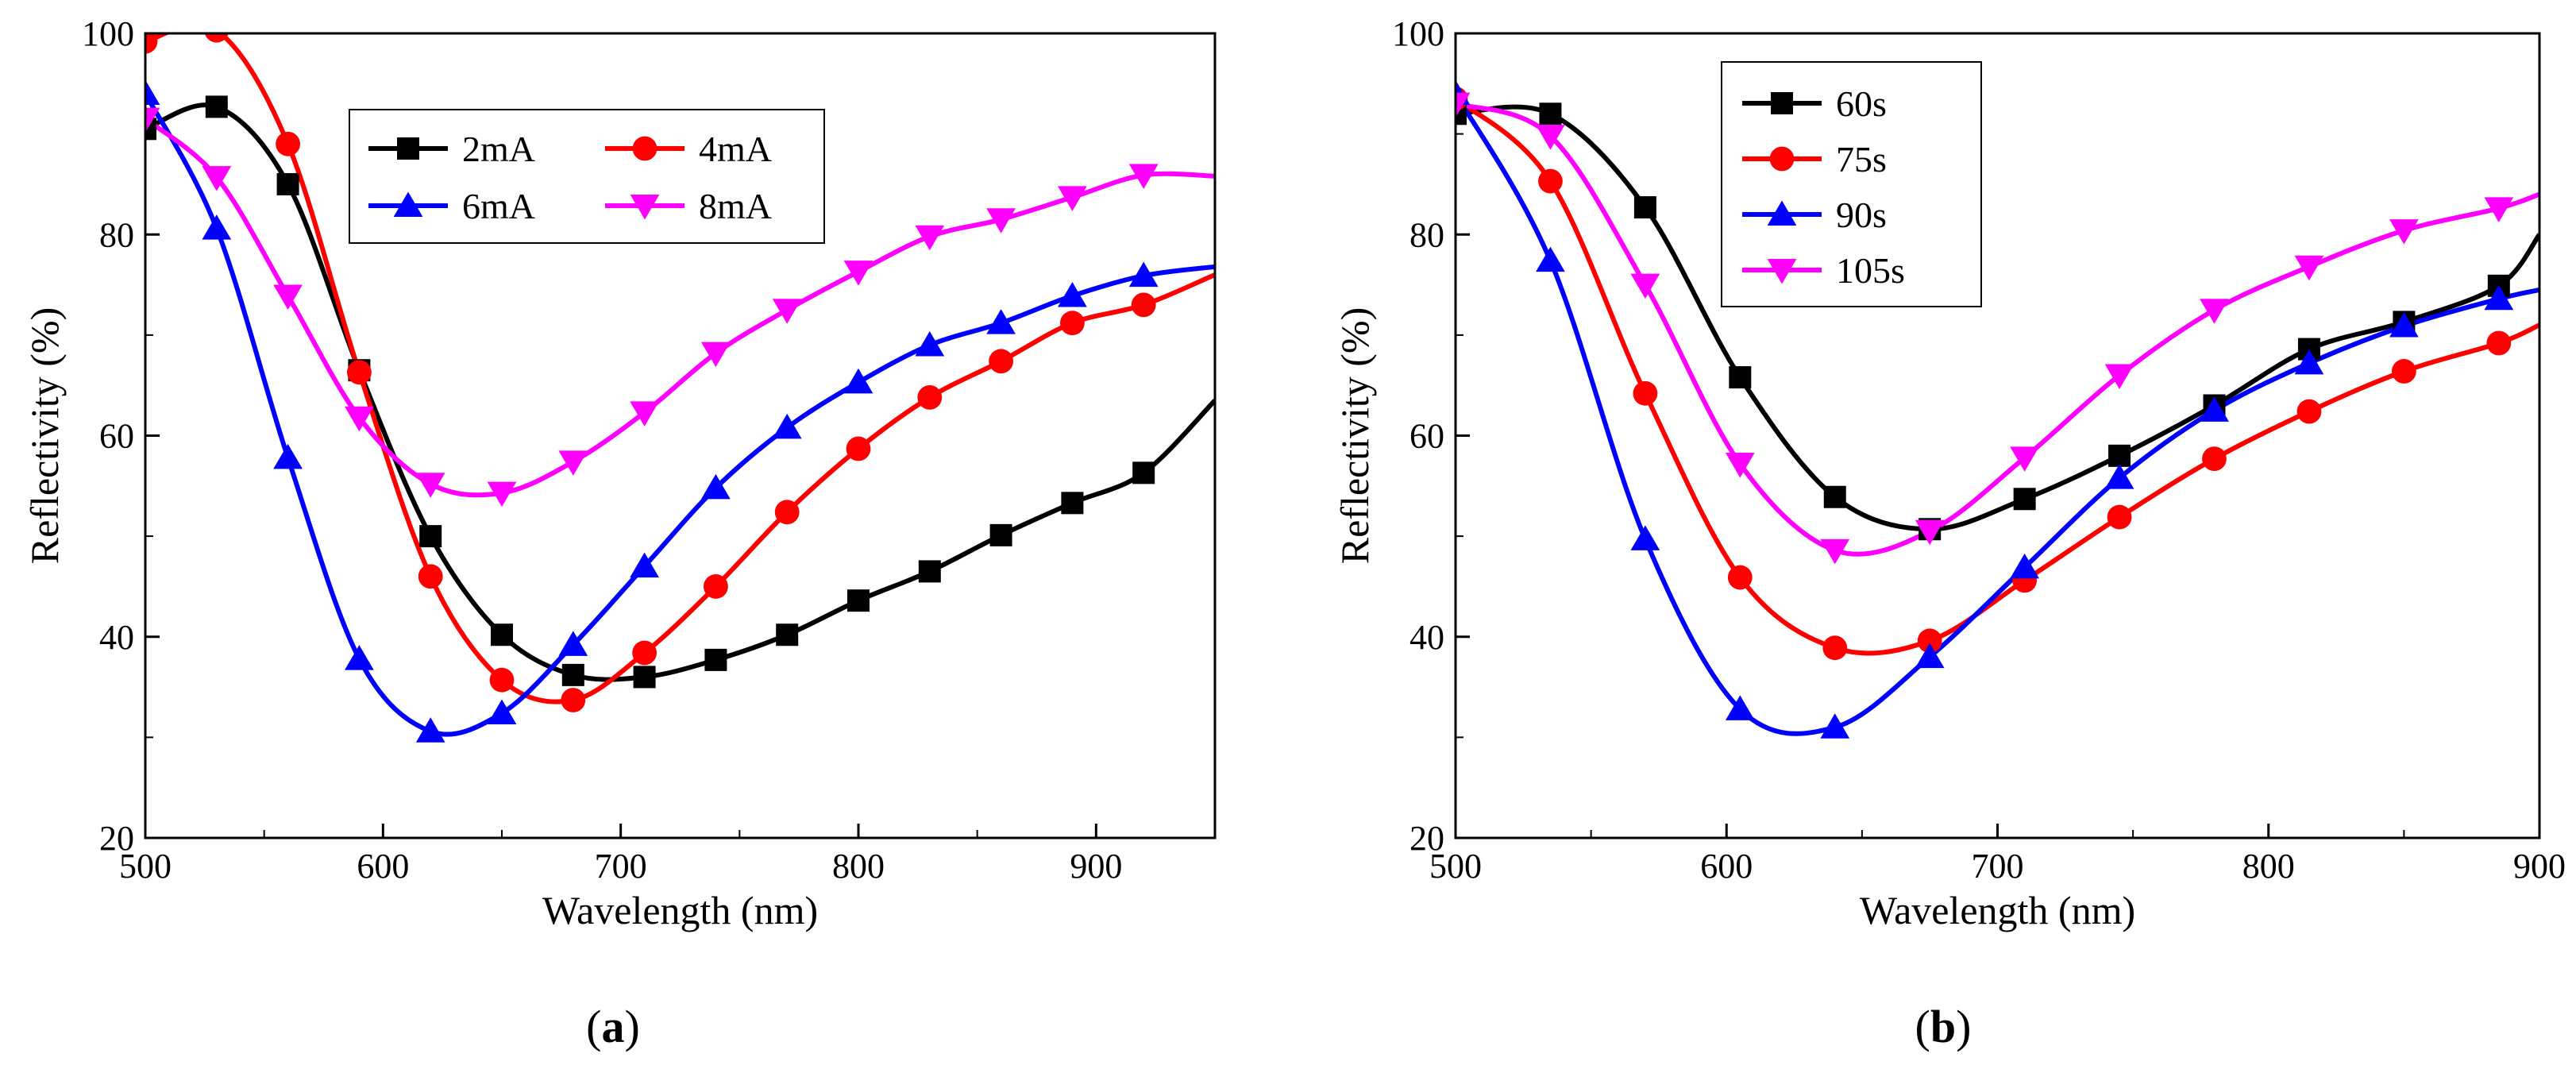  What do you see at coordinates (1418, 33) in the screenshot?
I see `panel-b-y-tick-label: 100` at bounding box center [1418, 33].